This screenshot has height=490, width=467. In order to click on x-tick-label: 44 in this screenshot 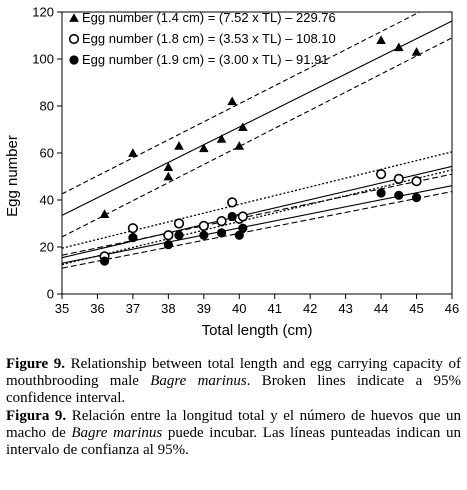, I will do `click(381, 308)`.